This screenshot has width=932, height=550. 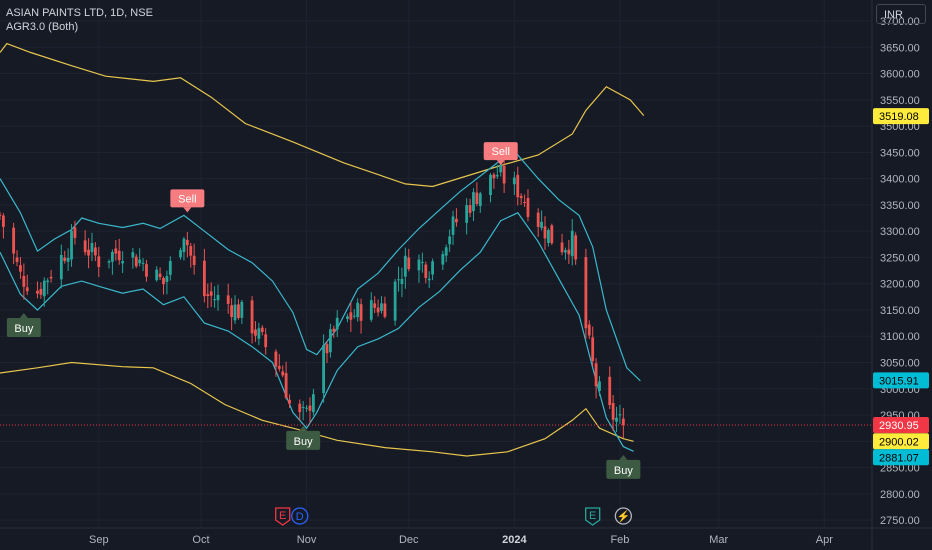 I want to click on dividend-event-icon: D, so click(x=300, y=516).